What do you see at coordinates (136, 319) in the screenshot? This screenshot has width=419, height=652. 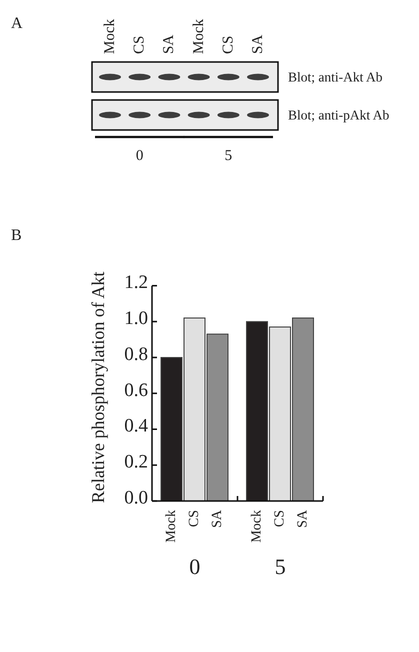 I see `y-tick-label: 1.0` at bounding box center [136, 319].